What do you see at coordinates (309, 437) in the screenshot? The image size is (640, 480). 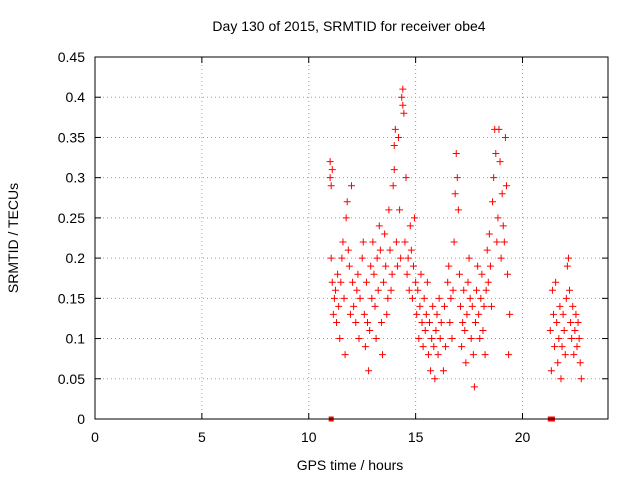 I see `x-tick-label: 10` at bounding box center [309, 437].